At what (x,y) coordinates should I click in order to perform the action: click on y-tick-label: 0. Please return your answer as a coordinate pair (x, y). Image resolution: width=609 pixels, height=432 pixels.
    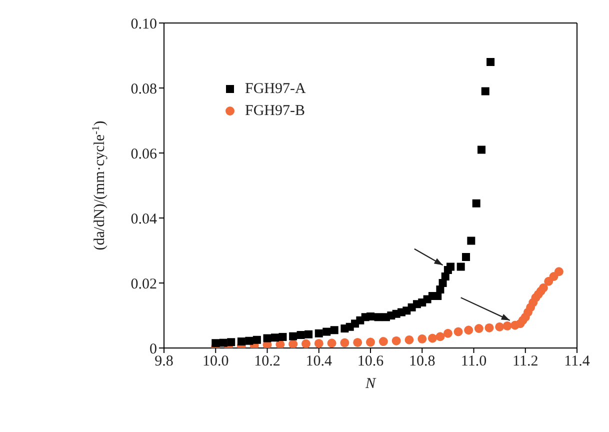
    Looking at the image, I should click on (153, 349).